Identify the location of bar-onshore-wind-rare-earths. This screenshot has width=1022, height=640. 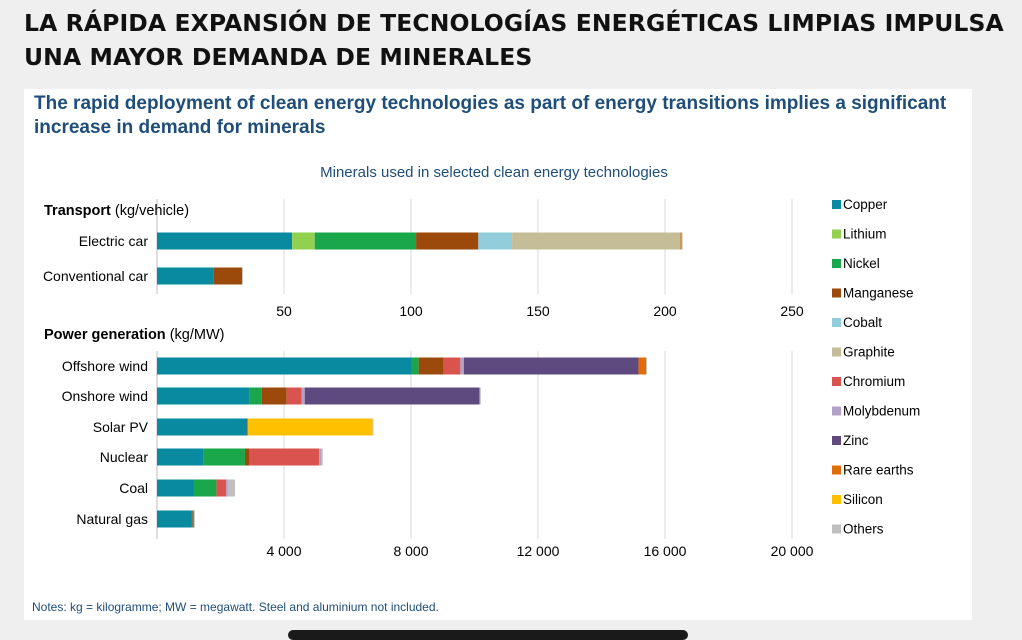
(480, 396).